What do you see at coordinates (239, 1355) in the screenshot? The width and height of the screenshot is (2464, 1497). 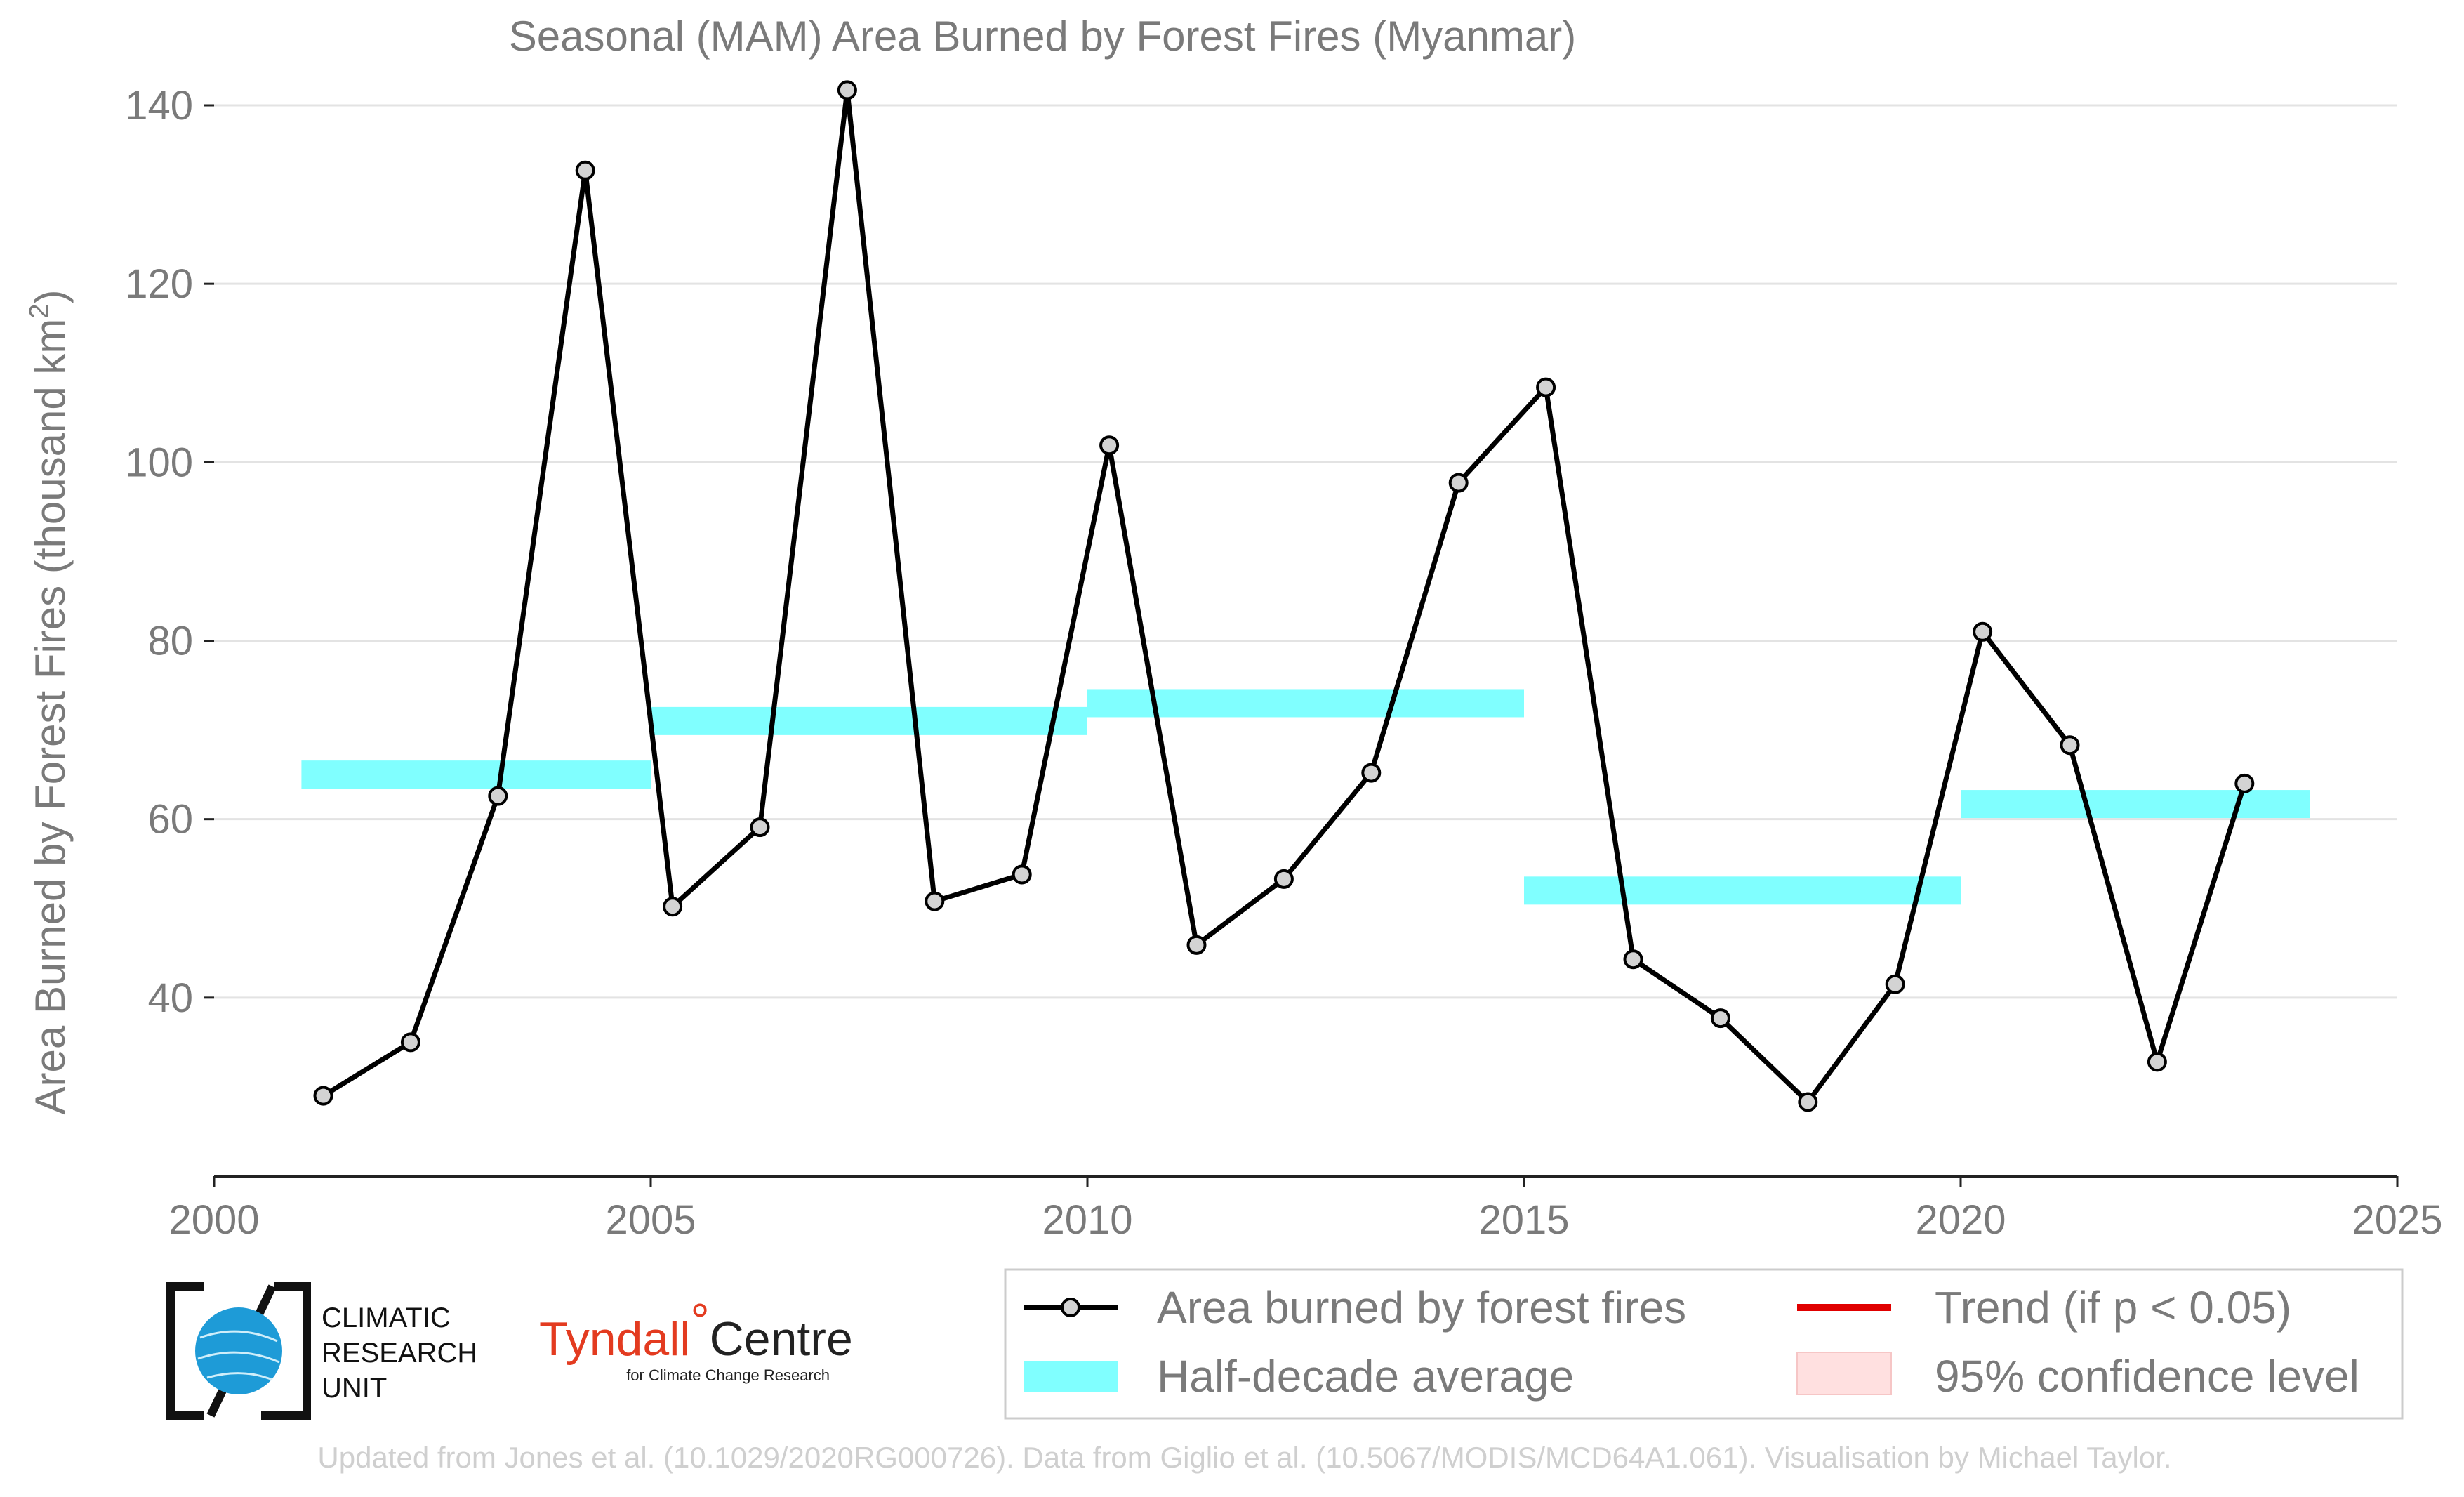 I see `cru-globe-lines` at bounding box center [239, 1355].